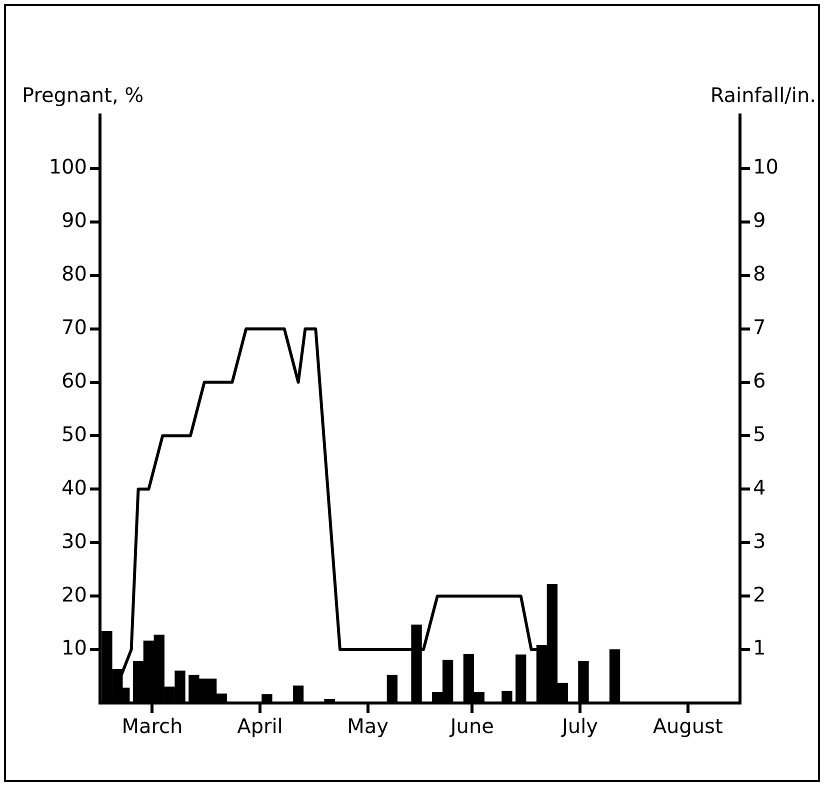  Describe the element at coordinates (74, 487) in the screenshot. I see `y-tick-label: 40` at that location.